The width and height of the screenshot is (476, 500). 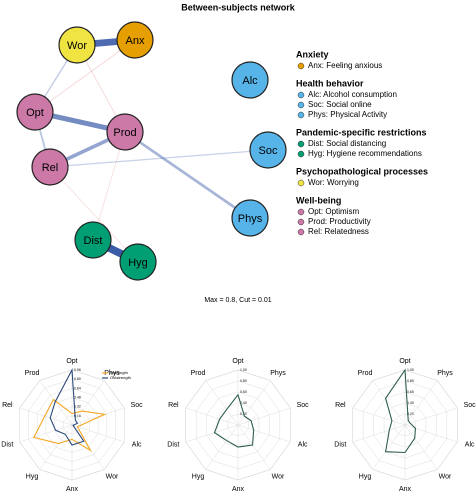 I want to click on node-label: Anx, so click(x=135, y=41).